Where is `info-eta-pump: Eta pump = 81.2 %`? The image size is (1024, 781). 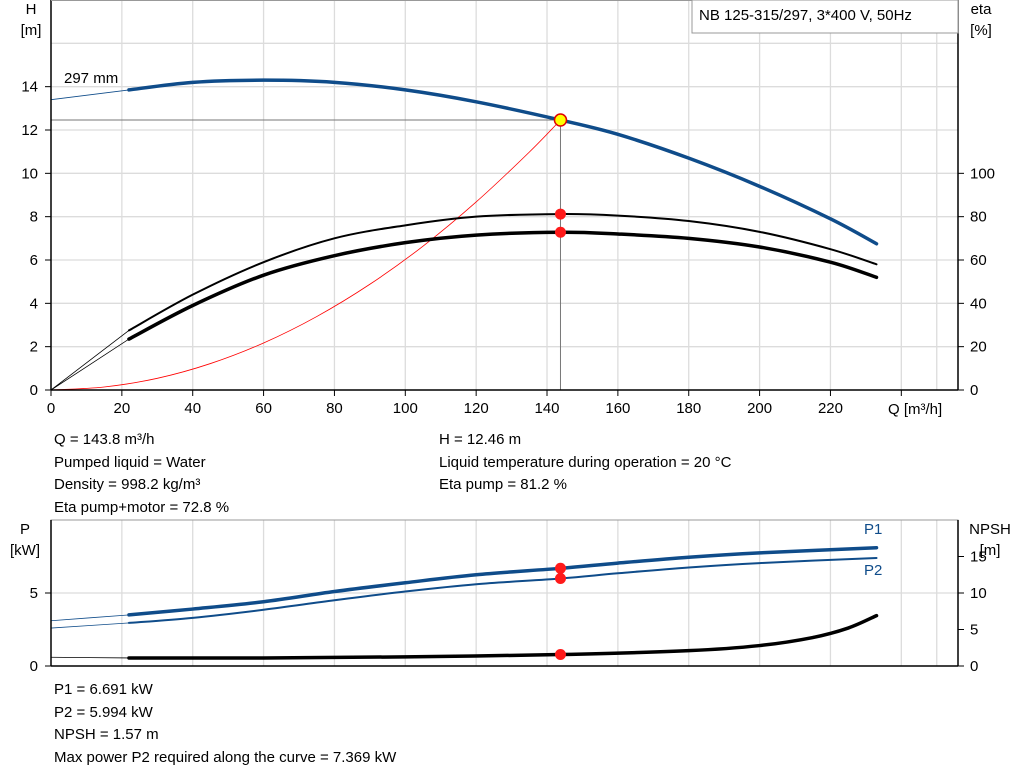 info-eta-pump: Eta pump = 81.2 % is located at coordinates (503, 484).